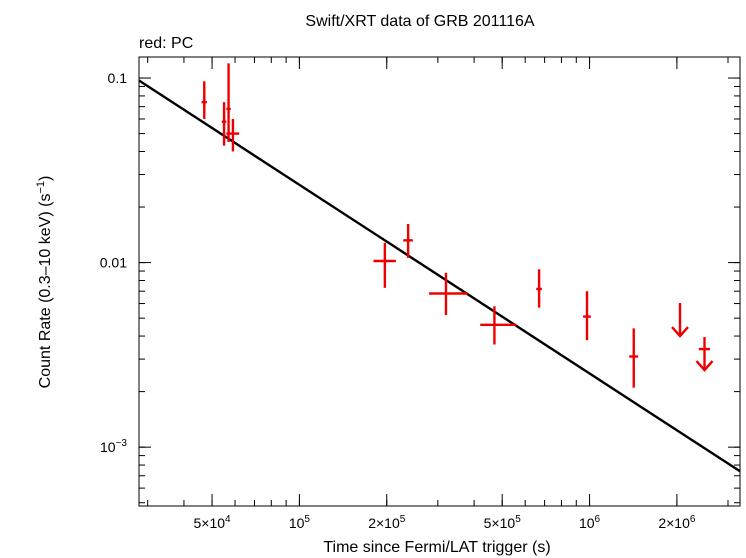 The image size is (746, 558). What do you see at coordinates (436, 547) in the screenshot?
I see `x-axis-label: Time since Fermi/LAT trigger (s)` at bounding box center [436, 547].